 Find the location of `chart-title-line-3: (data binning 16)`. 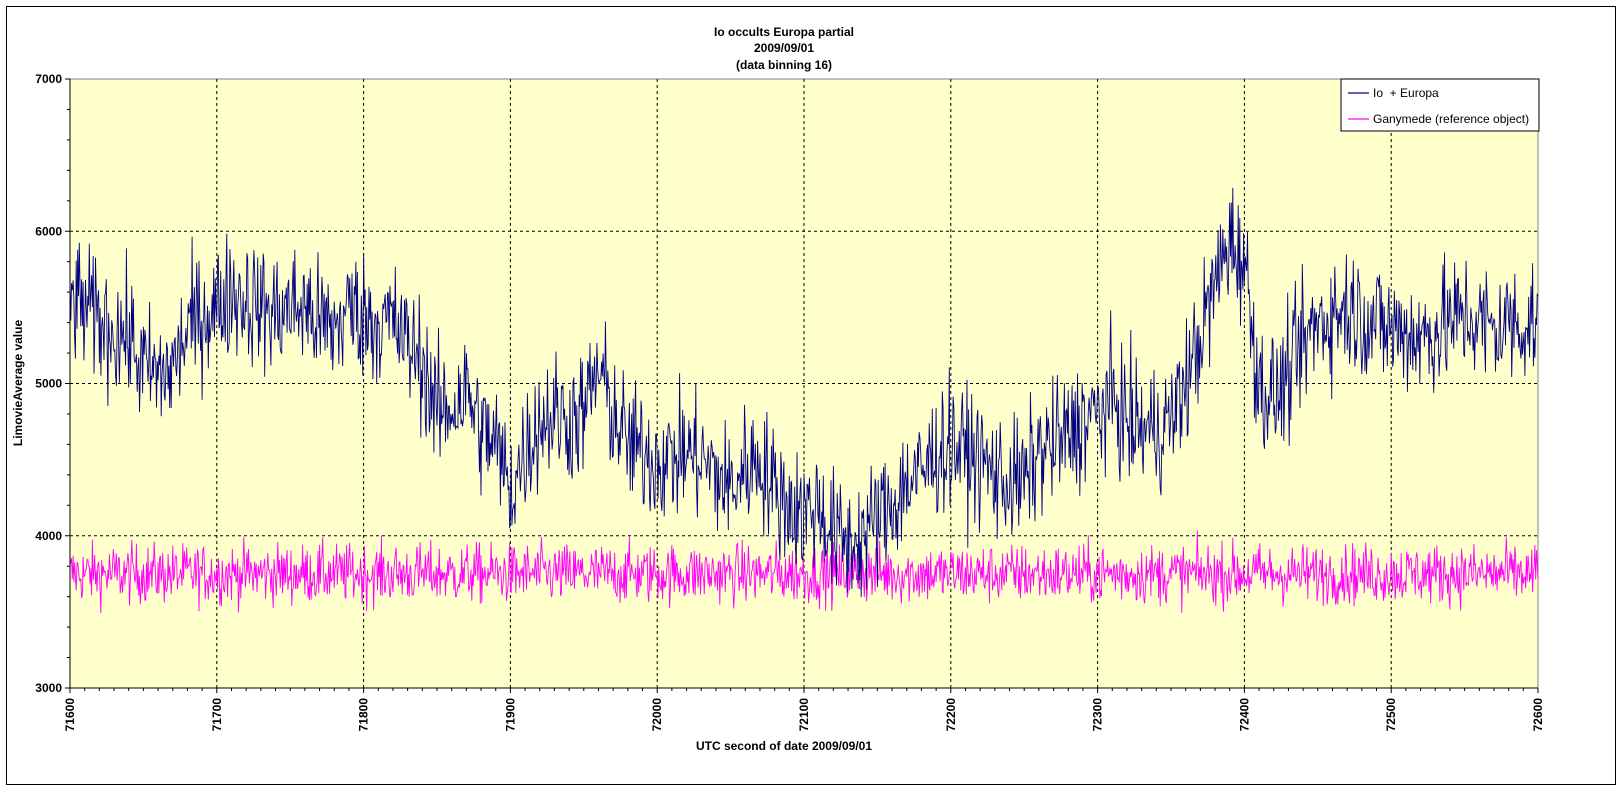

chart-title-line-3: (data binning 16) is located at coordinates (784, 65).